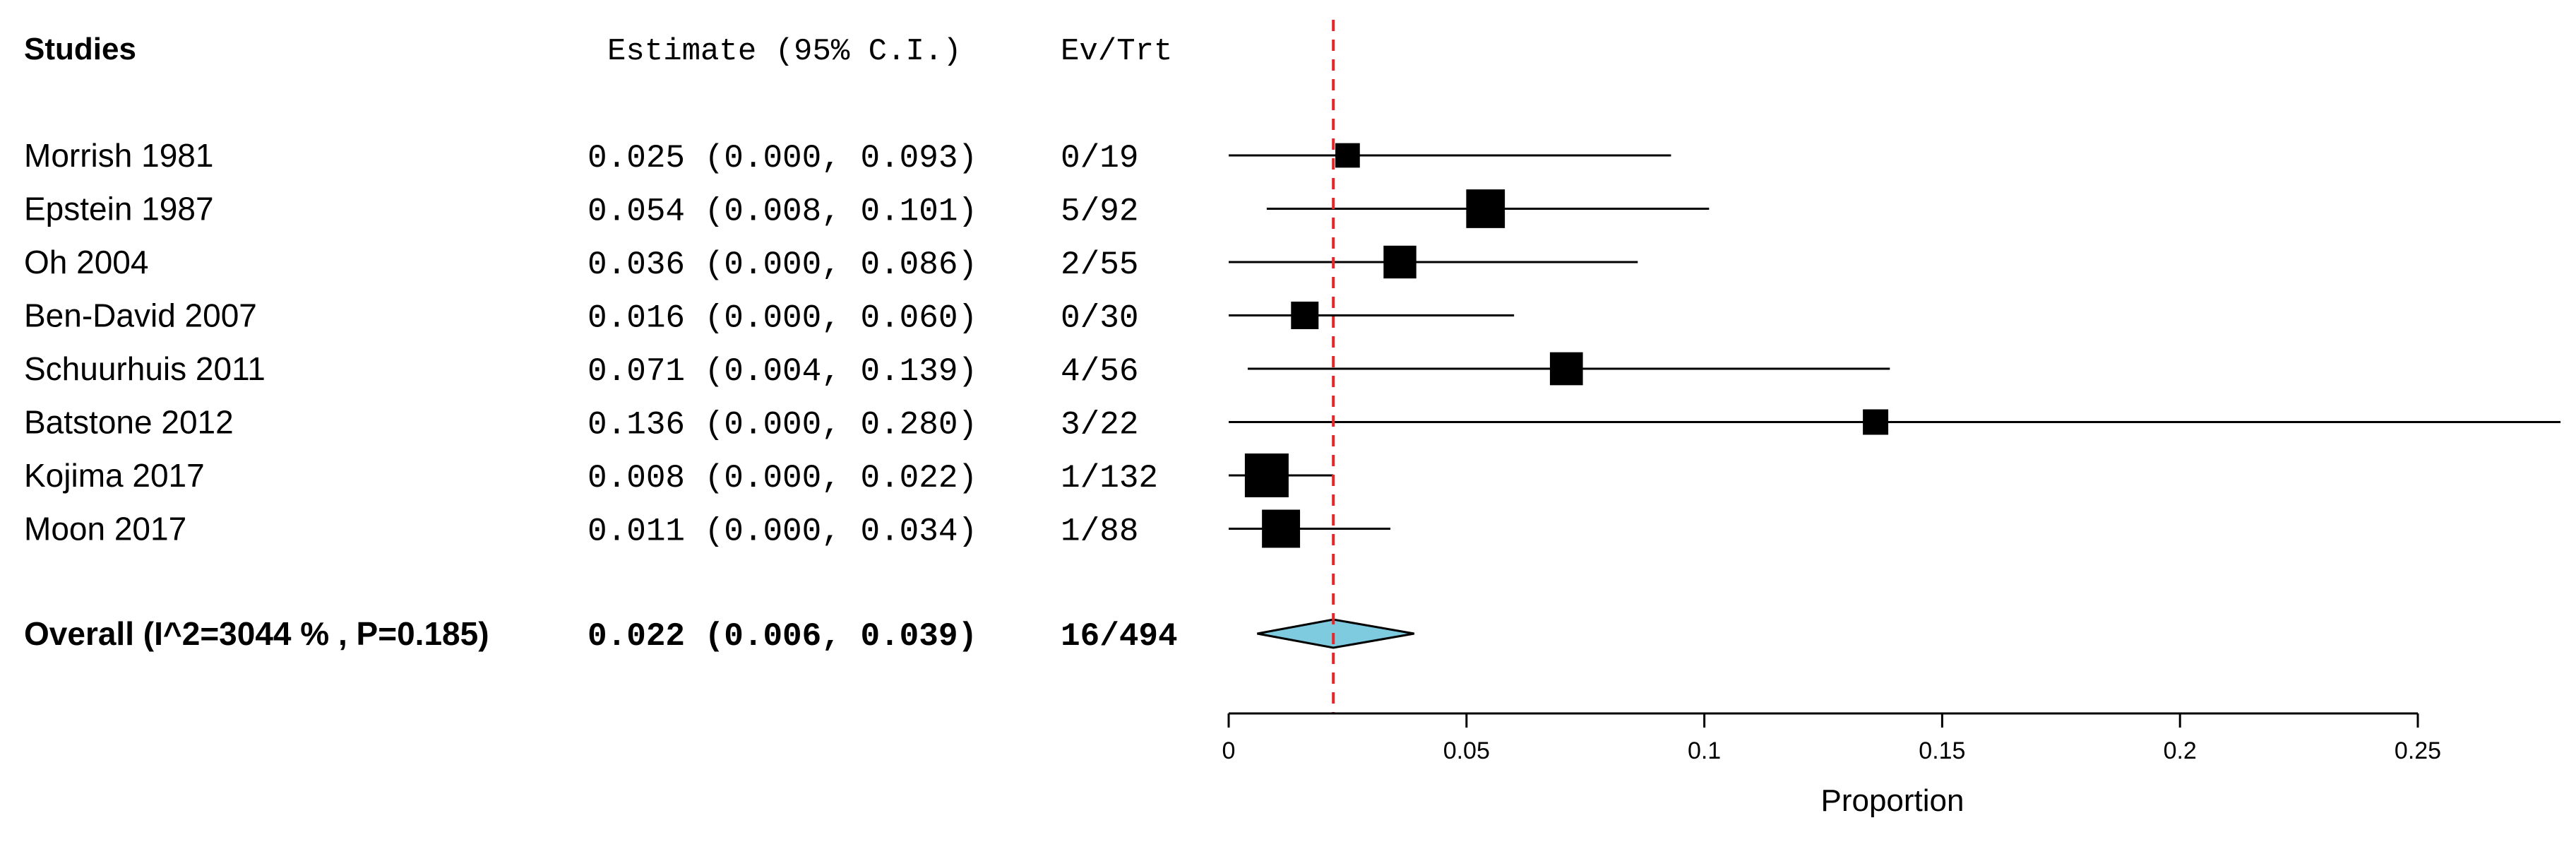 This screenshot has width=2576, height=842. What do you see at coordinates (782, 371) in the screenshot?
I see `study-estimate: 0.071 (0.004, 0.139)` at bounding box center [782, 371].